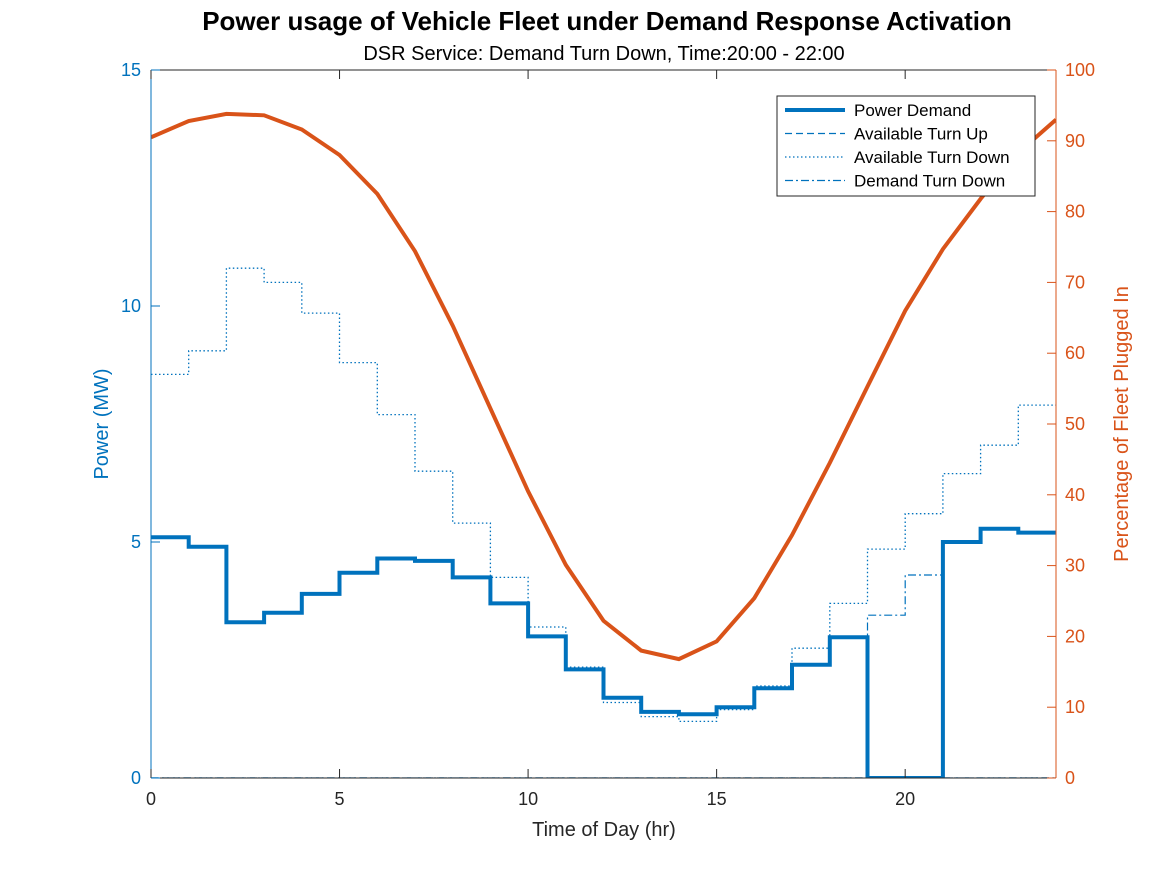  I want to click on y-right-tick-label: 30, so click(1075, 566).